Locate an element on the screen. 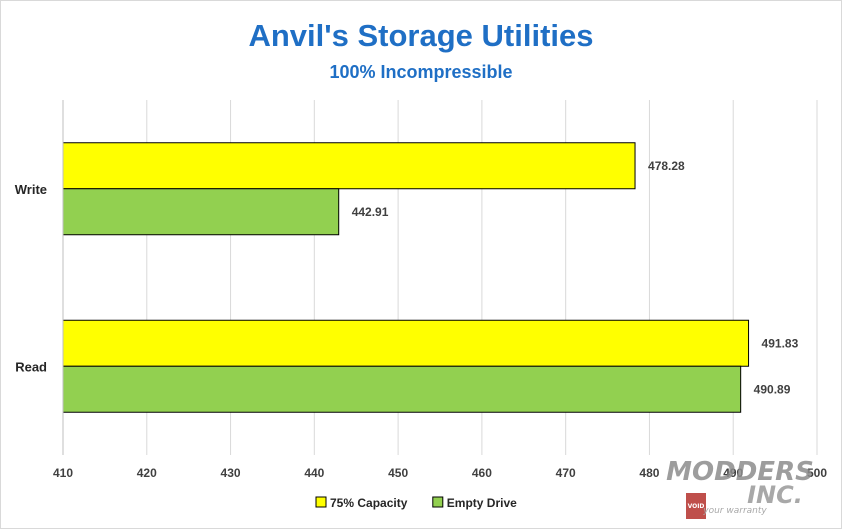  data-label: 491.83 is located at coordinates (780, 343).